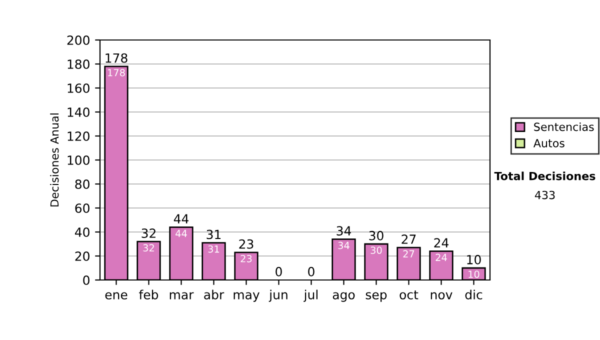 The height and width of the screenshot is (340, 600). What do you see at coordinates (473, 295) in the screenshot?
I see `x-tick-label: dic` at bounding box center [473, 295].